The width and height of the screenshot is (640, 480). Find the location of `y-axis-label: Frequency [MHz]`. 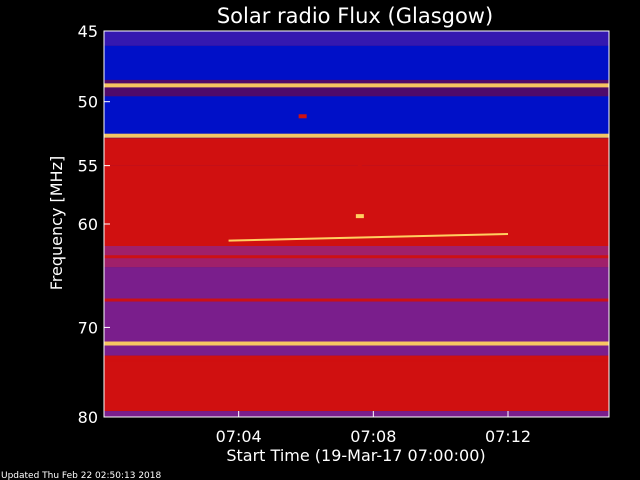

y-axis-label: Frequency [MHz] is located at coordinates (56, 223).